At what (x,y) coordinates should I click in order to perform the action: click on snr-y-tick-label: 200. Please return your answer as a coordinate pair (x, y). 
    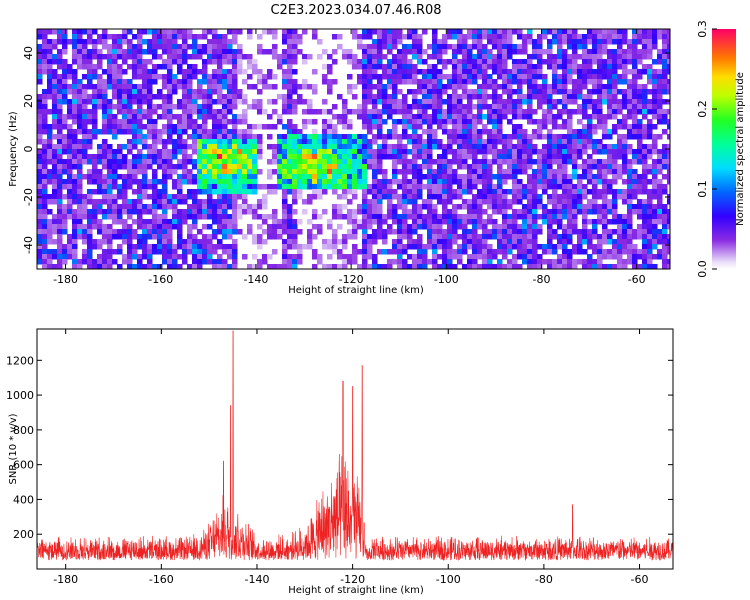
    Looking at the image, I should click on (23, 534).